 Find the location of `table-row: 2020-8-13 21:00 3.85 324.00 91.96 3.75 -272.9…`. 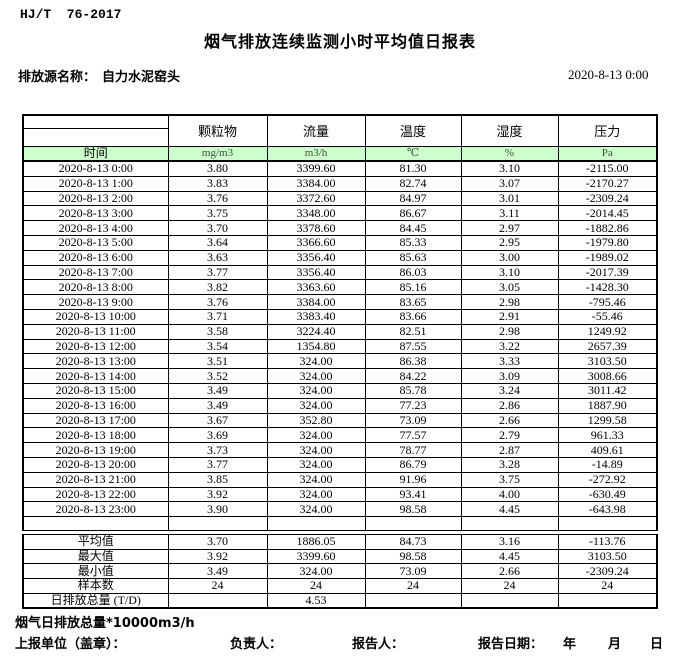

table-row: 2020-8-13 21:00 3.85 324.00 91.96 3.75 -272.9… is located at coordinates (340, 479).